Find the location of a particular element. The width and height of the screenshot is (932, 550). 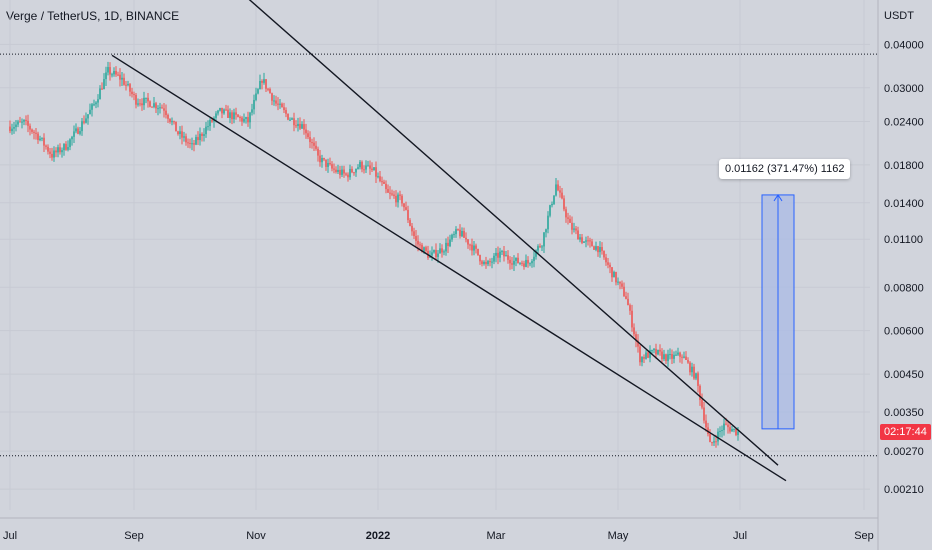

y-tick-label: 0.00800 is located at coordinates (904, 288).